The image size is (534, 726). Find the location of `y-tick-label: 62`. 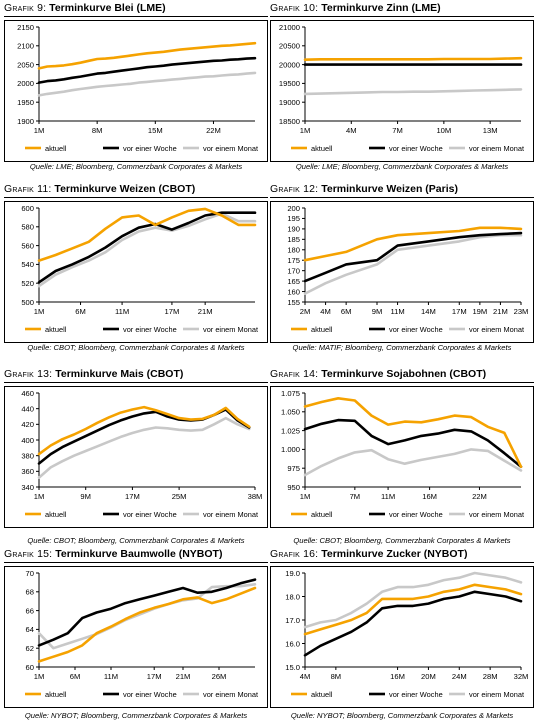

y-tick-label: 62 is located at coordinates (30, 648).